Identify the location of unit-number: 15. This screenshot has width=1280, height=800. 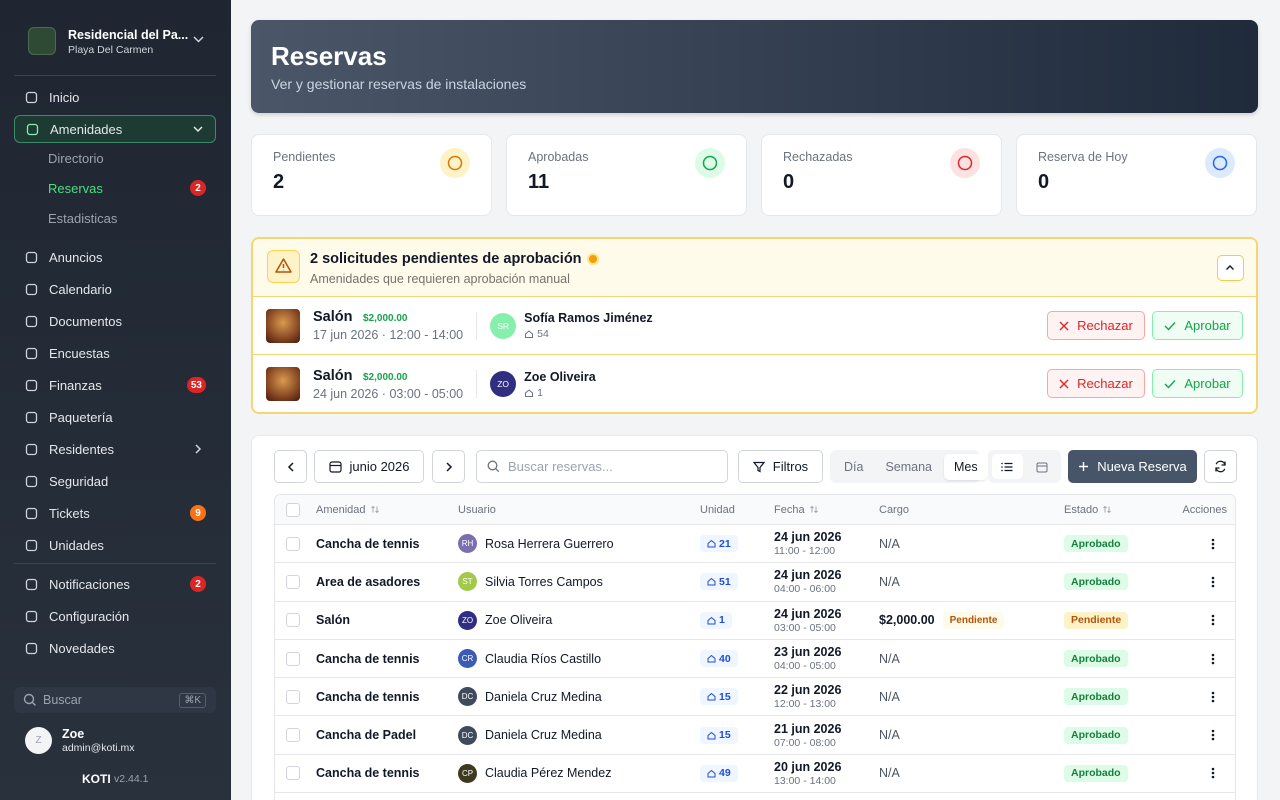
(725, 735).